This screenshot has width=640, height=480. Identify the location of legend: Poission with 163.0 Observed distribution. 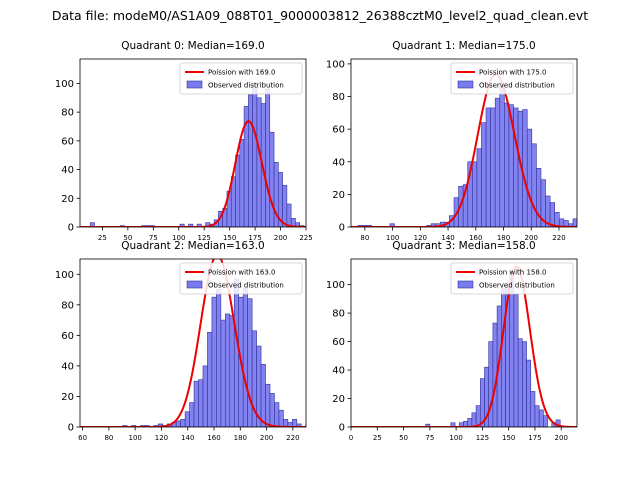
(241, 278).